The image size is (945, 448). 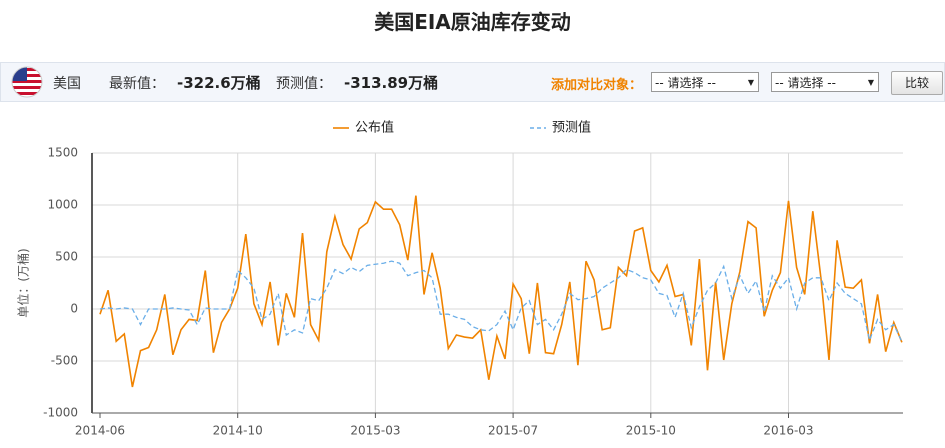 I want to click on compare-label: 添加对比对象：, so click(x=597, y=85).